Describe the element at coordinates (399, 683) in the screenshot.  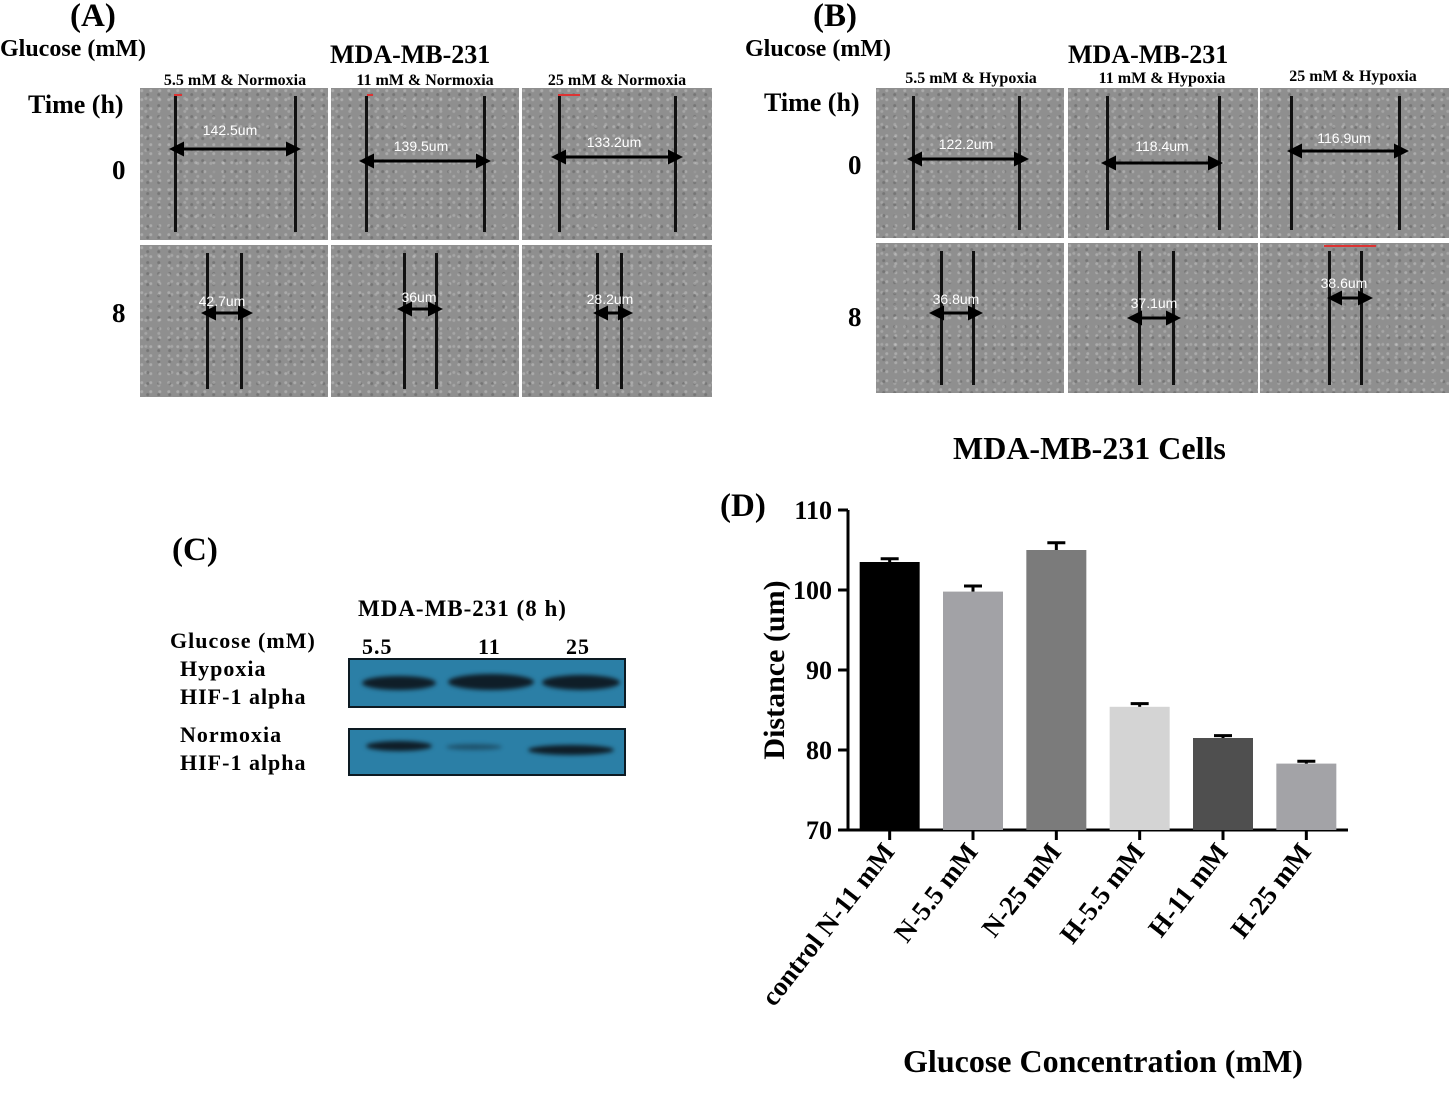
I see `band-hypoxia-5.5` at that location.